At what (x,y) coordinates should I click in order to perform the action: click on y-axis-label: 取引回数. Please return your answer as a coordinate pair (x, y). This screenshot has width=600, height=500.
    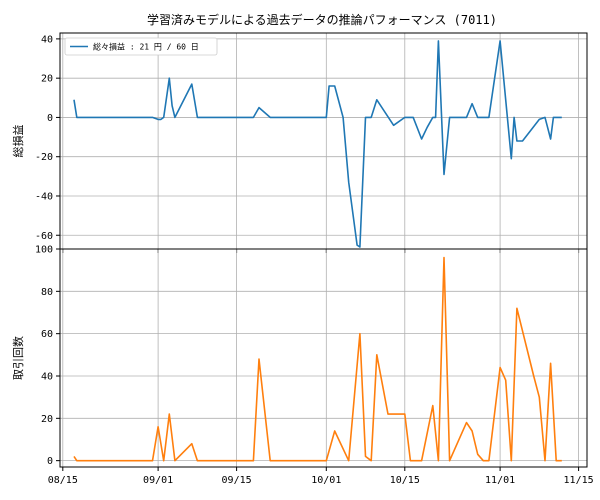
    Looking at the image, I should click on (18, 358).